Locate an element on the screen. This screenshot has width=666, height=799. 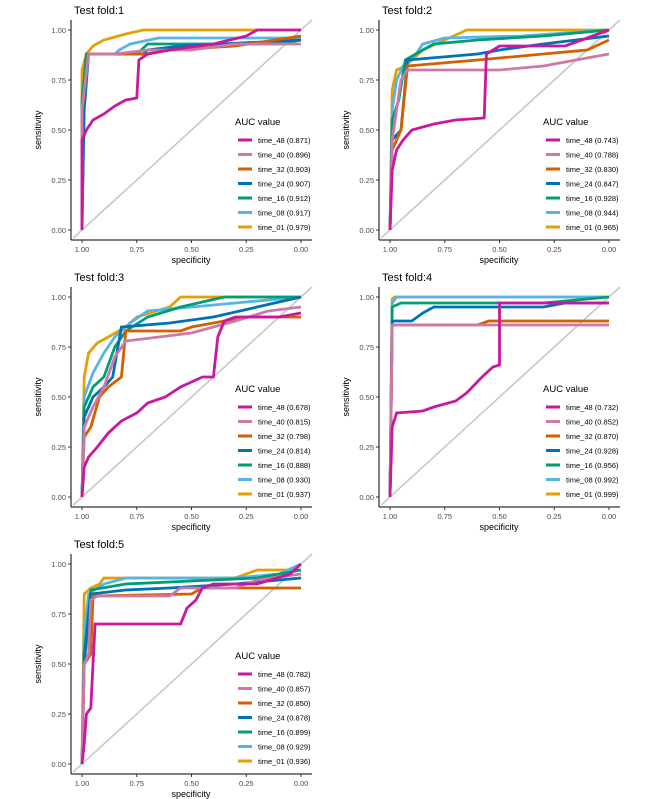
panel-title: Test fold:2 is located at coordinates (407, 11).